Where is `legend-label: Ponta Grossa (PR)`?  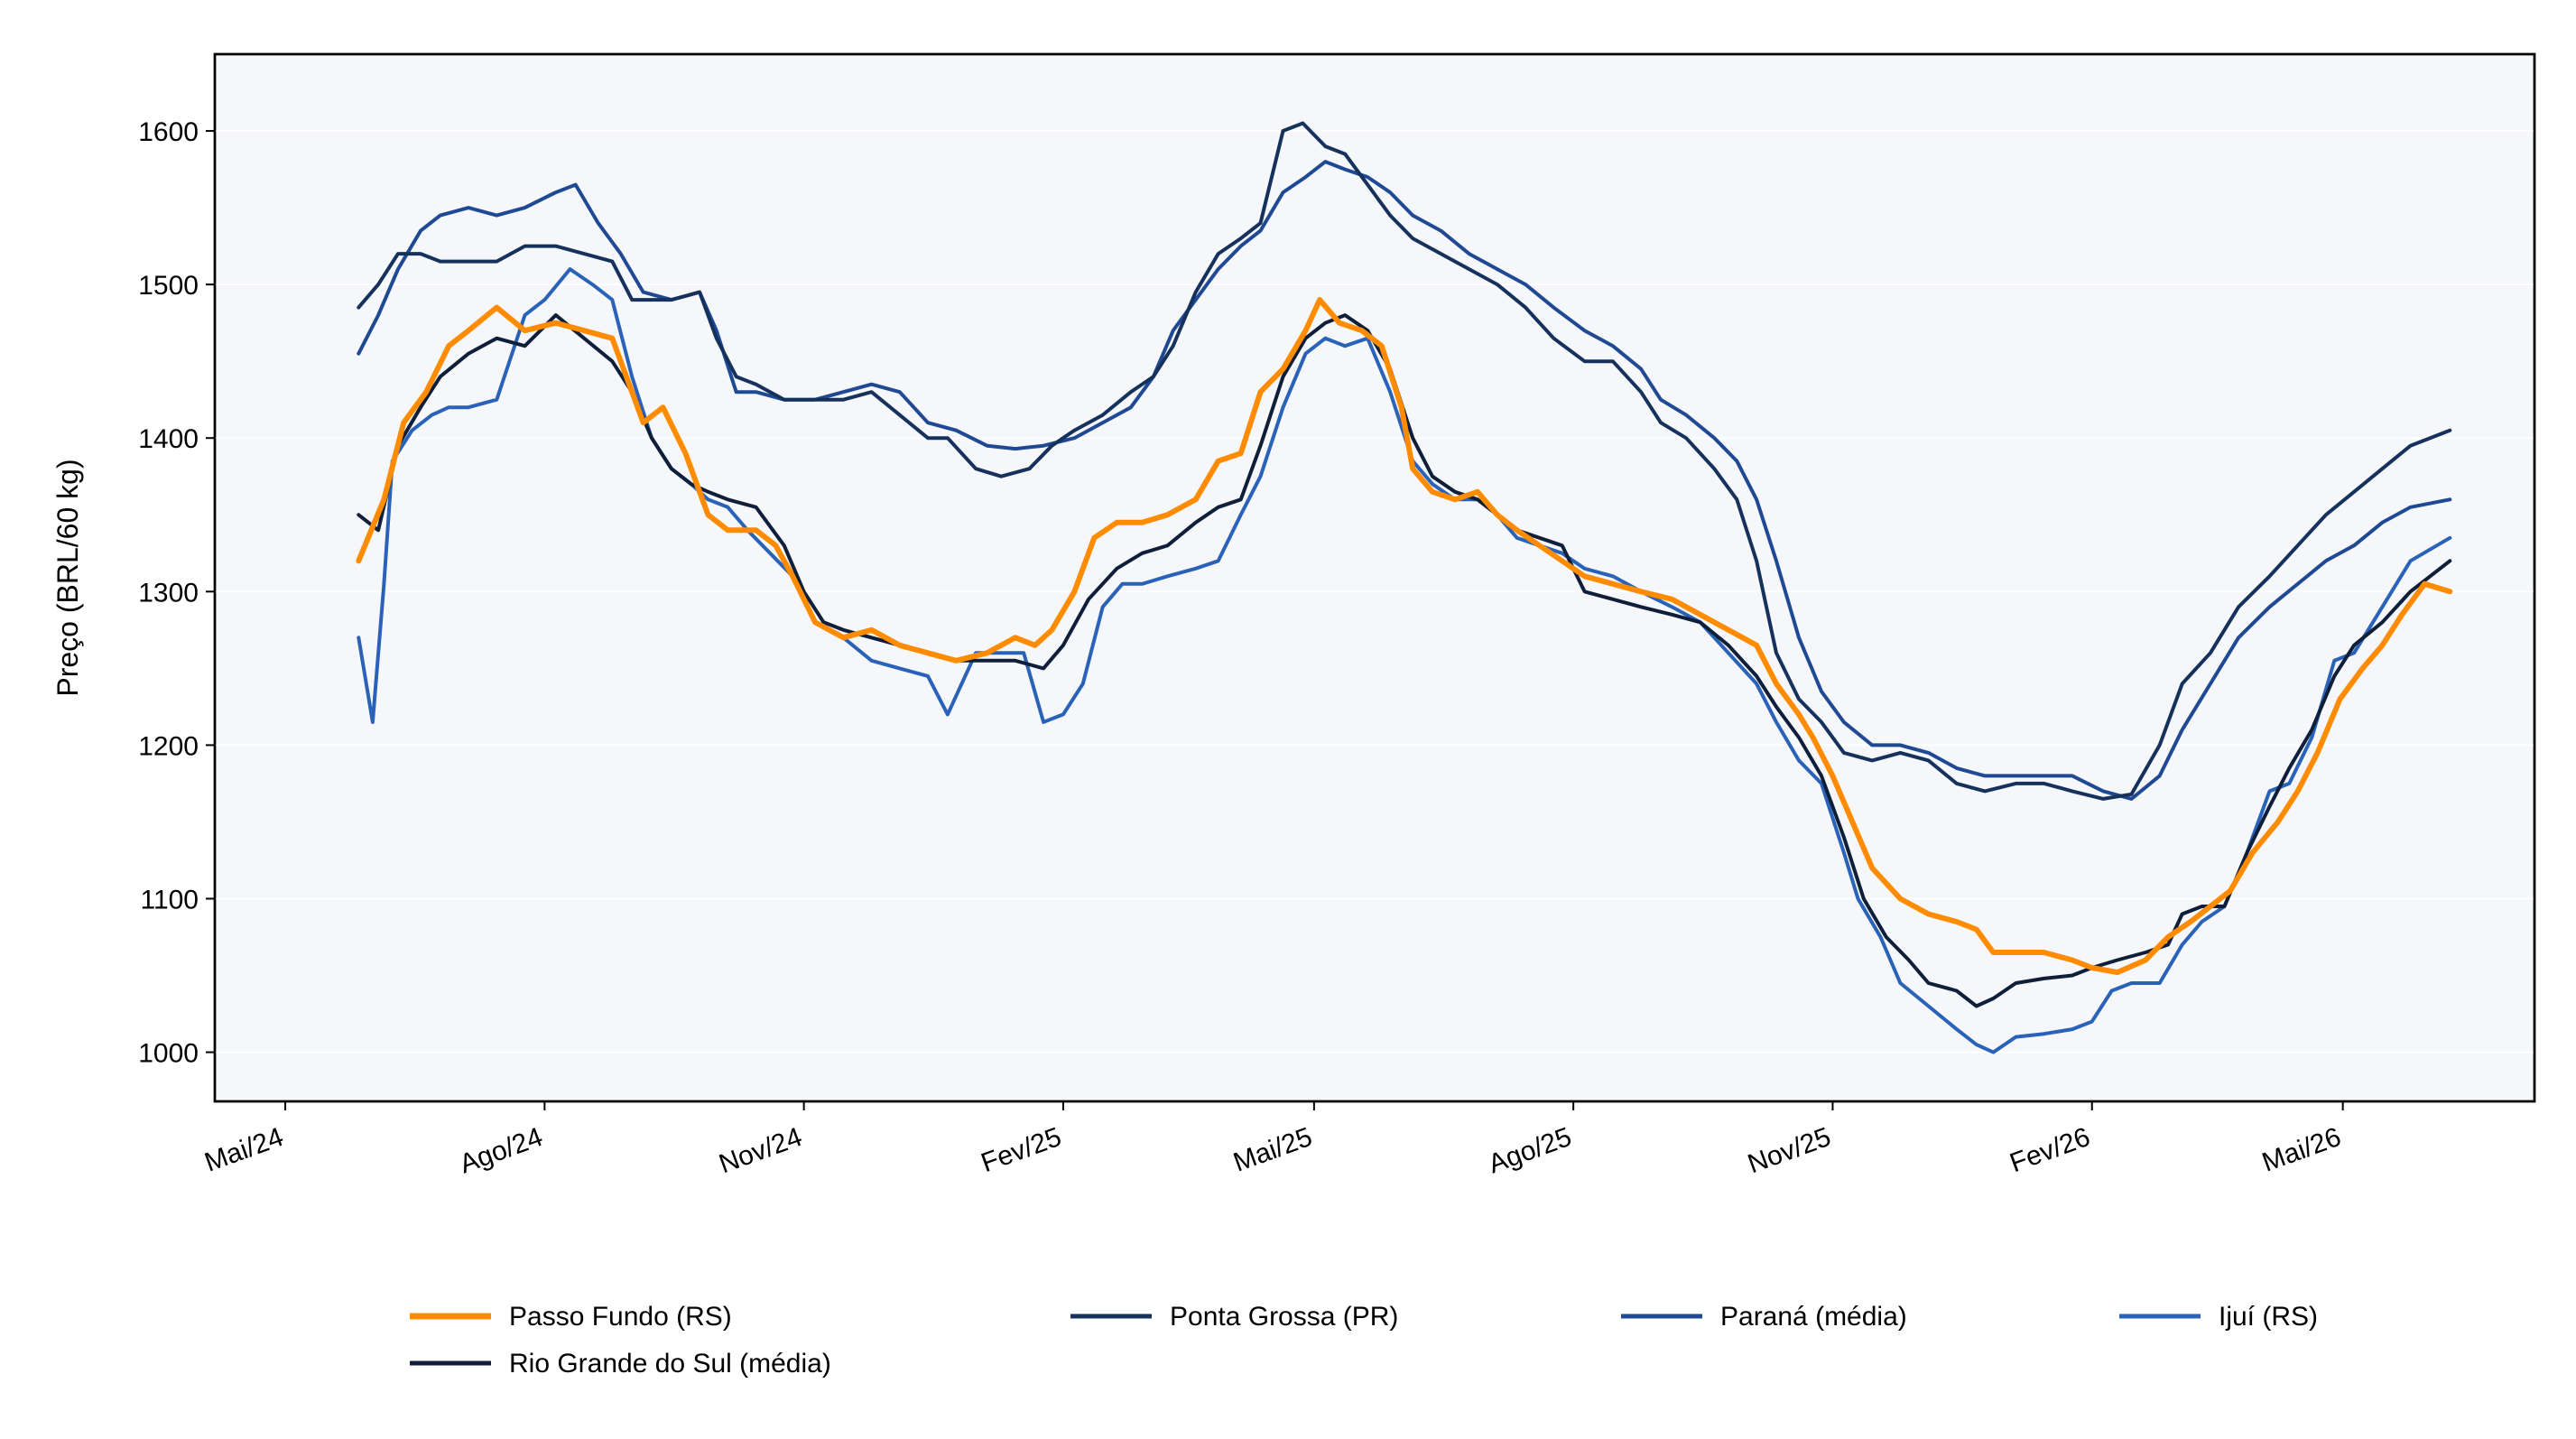 legend-label: Ponta Grossa (PR) is located at coordinates (1284, 1317).